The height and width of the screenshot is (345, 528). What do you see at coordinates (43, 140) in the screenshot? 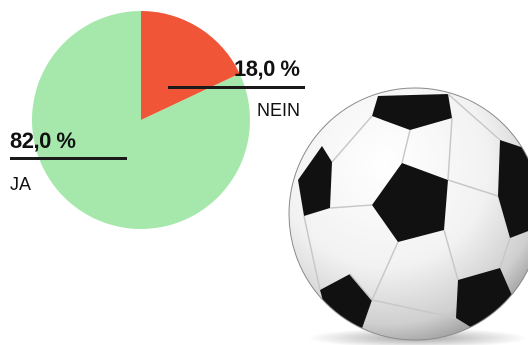
I see `slice-value-ja: 82,0 %` at bounding box center [43, 140].